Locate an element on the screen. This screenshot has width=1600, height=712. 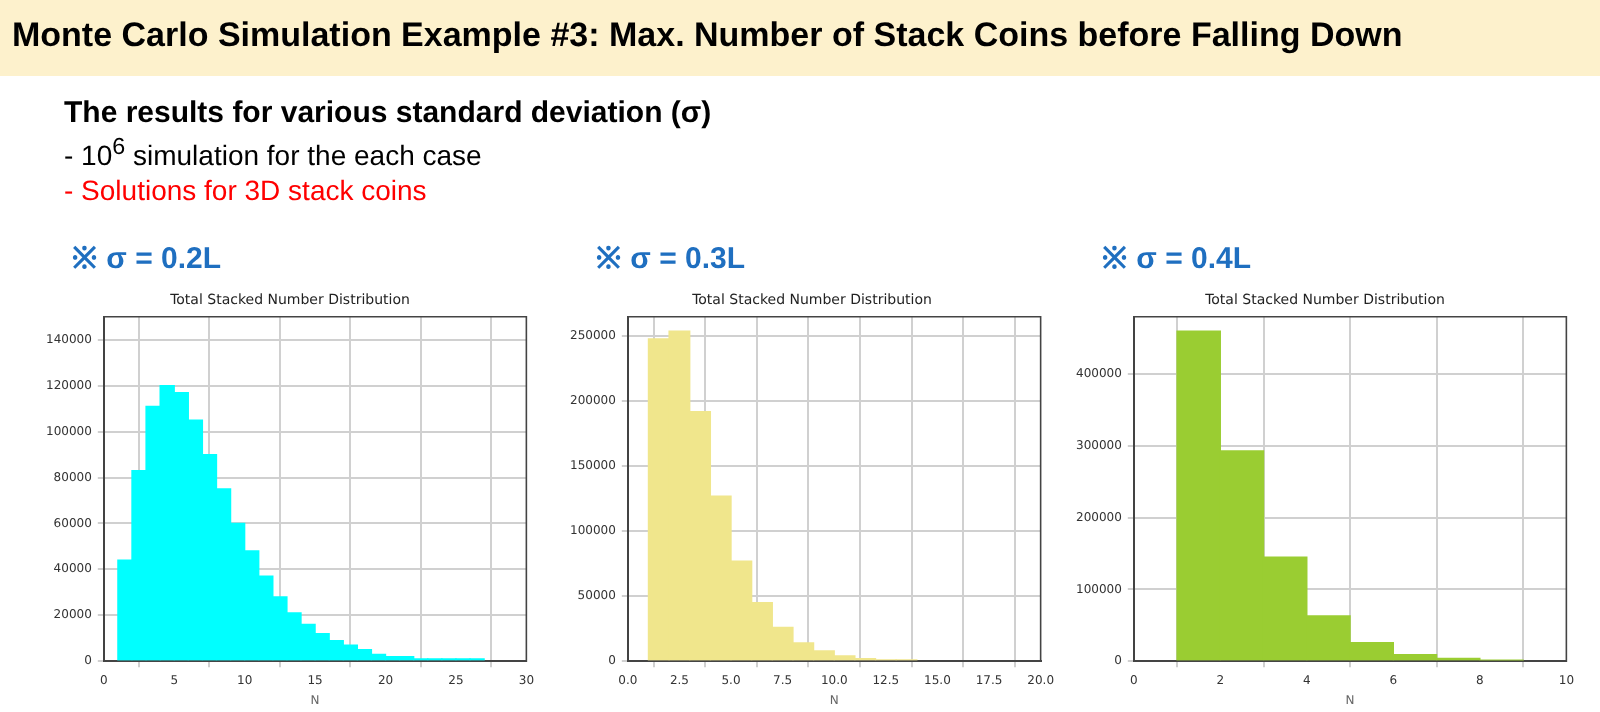
text: - Solutions for 3D stack coins is located at coordinates (246, 190).